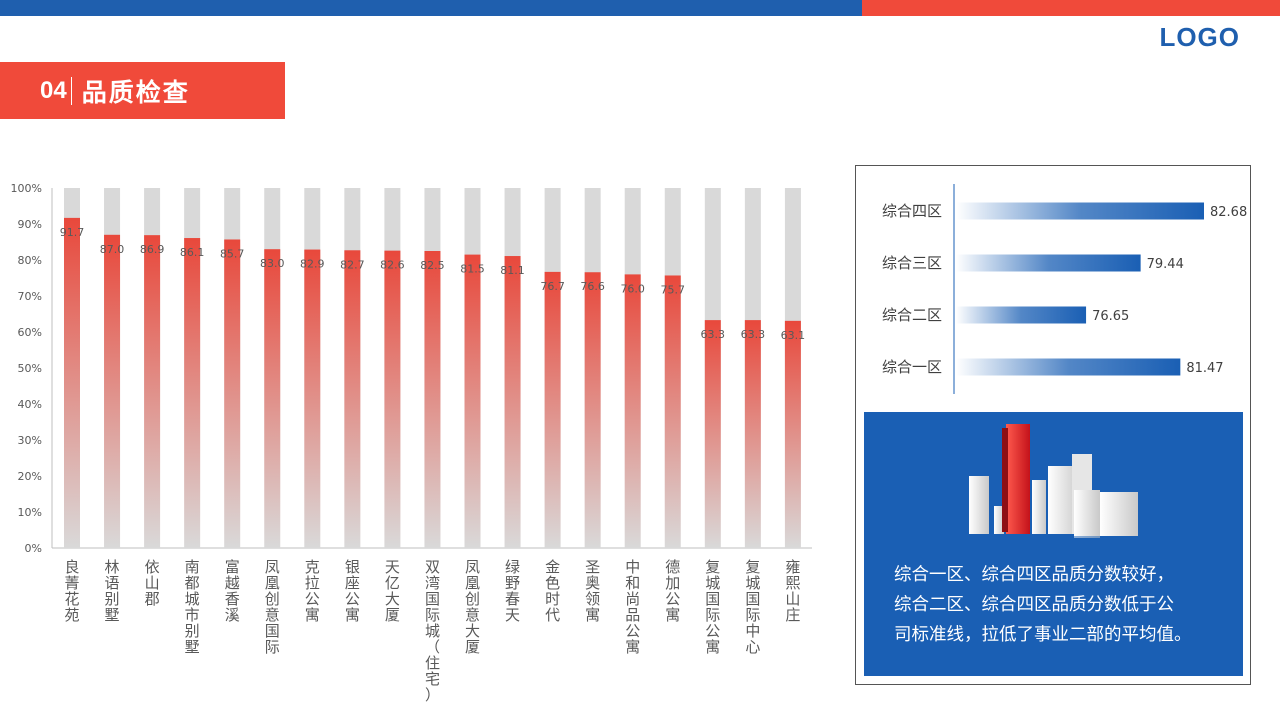 The width and height of the screenshot is (1280, 720). Describe the element at coordinates (673, 289) in the screenshot. I see `bar-value-label: 75.7` at that location.